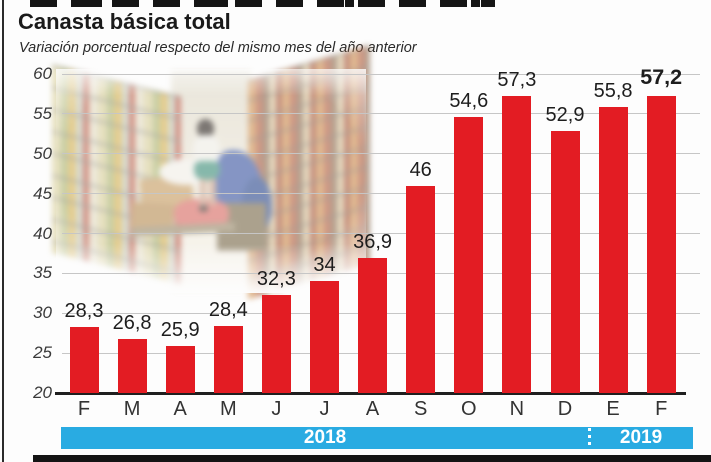 Image resolution: width=711 pixels, height=462 pixels. Describe the element at coordinates (324, 265) in the screenshot. I see `bar-value-label-5: 34` at that location.